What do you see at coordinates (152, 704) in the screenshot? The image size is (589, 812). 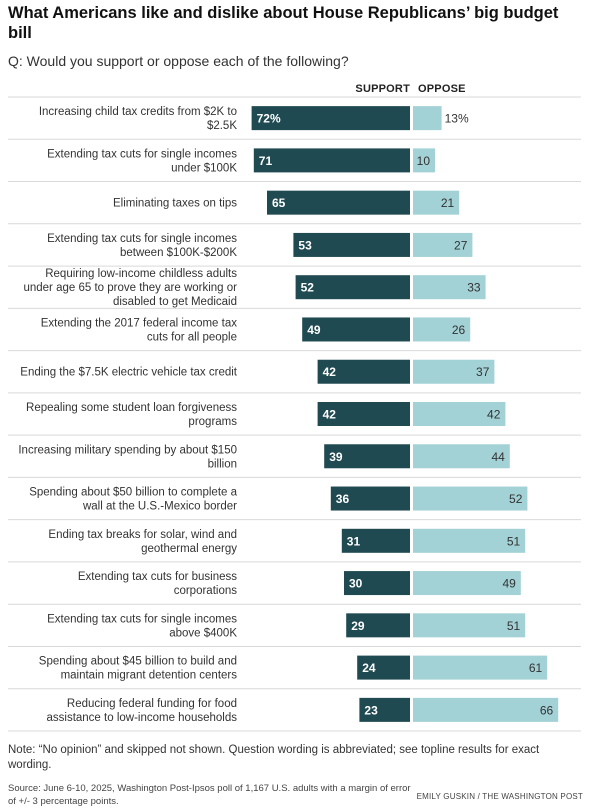 I see `row-label: Reducing federal funding for food` at bounding box center [152, 704].